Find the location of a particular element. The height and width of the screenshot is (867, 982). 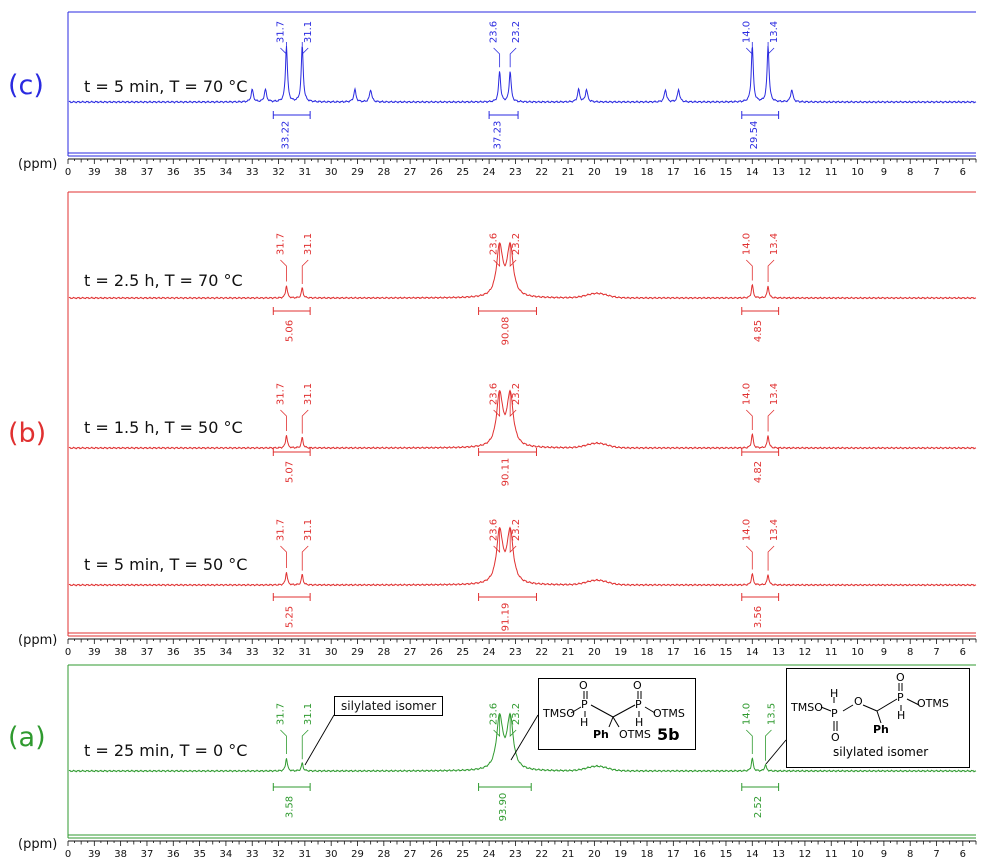

structure-silyl-p1: P is located at coordinates (834, 713).